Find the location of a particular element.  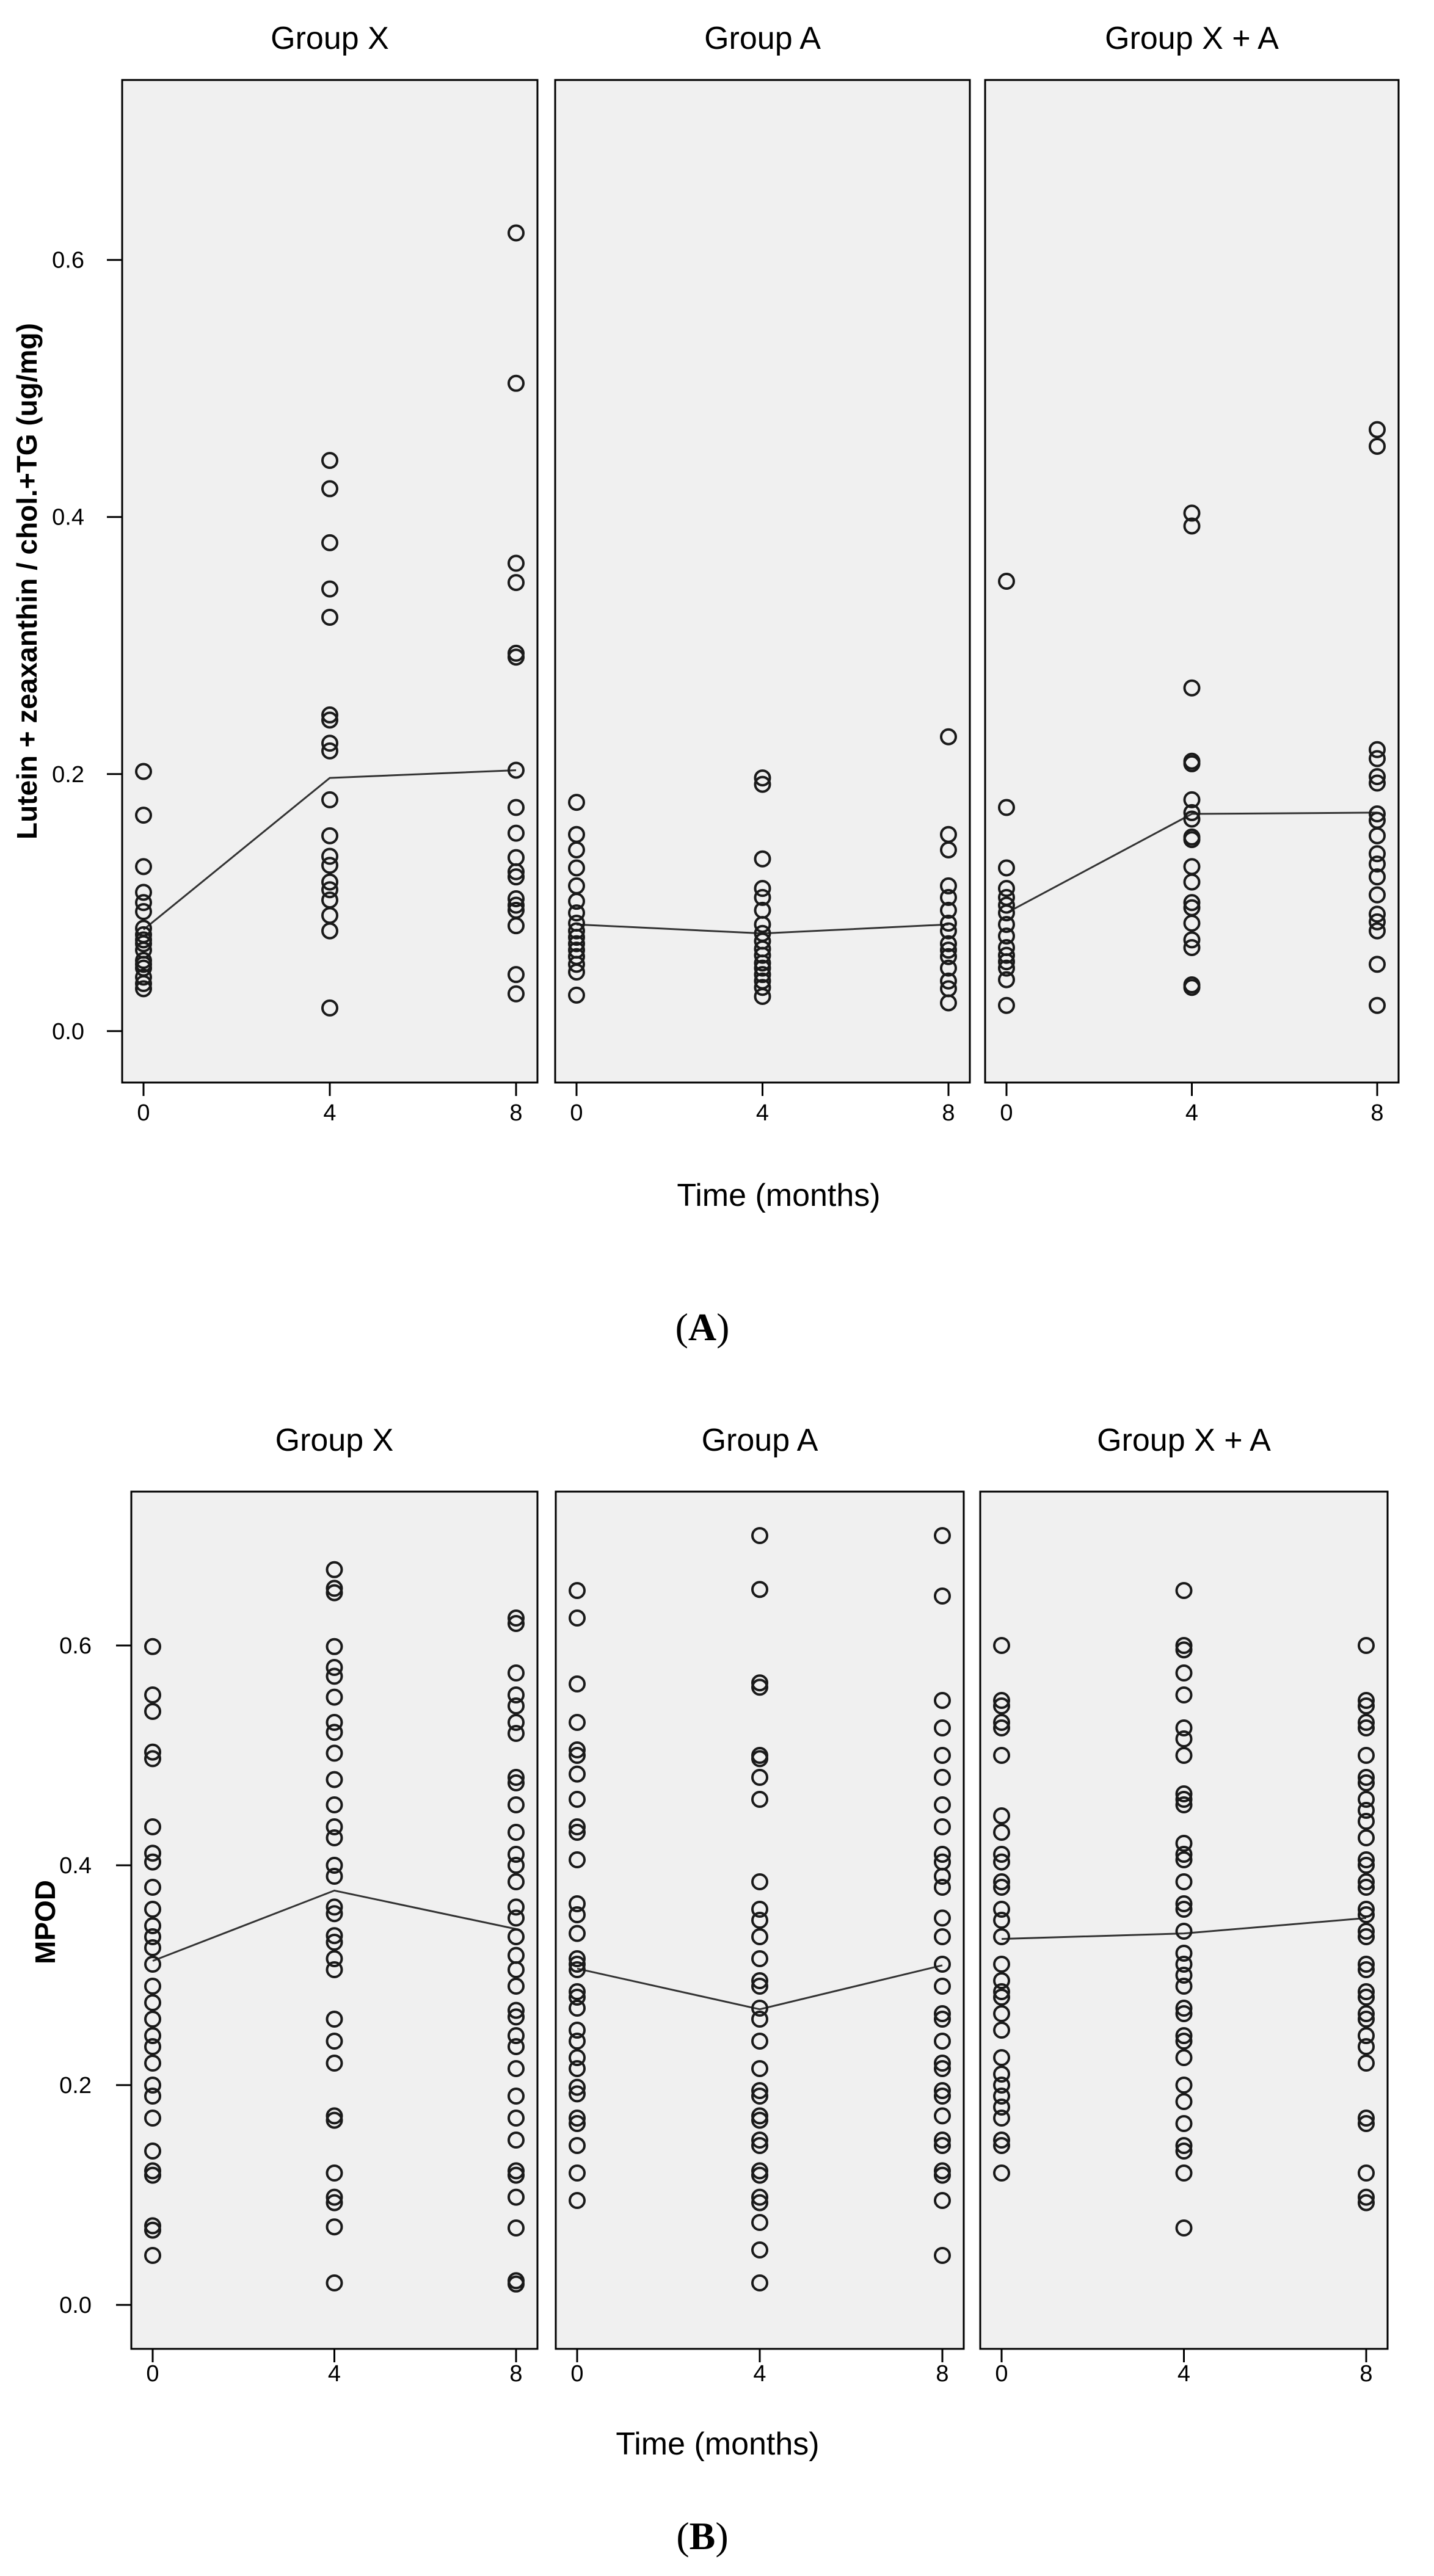

x-tick-label: 0 is located at coordinates (1001, 2374).